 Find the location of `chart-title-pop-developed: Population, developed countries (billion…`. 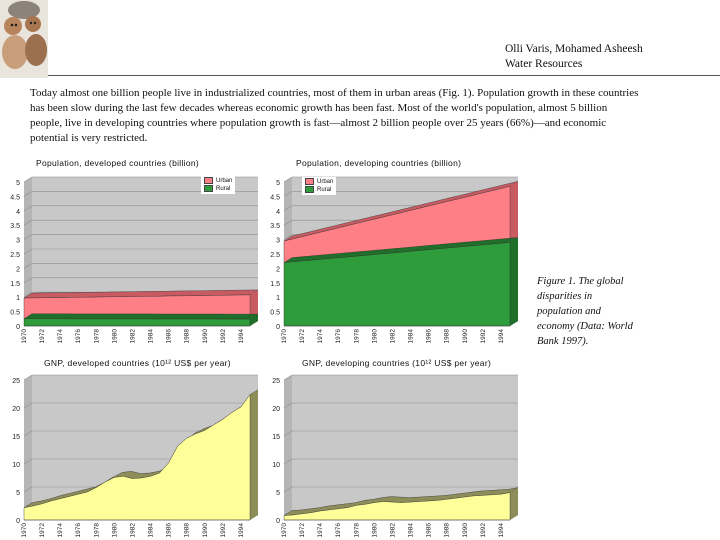

chart-title-pop-developed: Population, developed countries (billion… is located at coordinates (118, 163).